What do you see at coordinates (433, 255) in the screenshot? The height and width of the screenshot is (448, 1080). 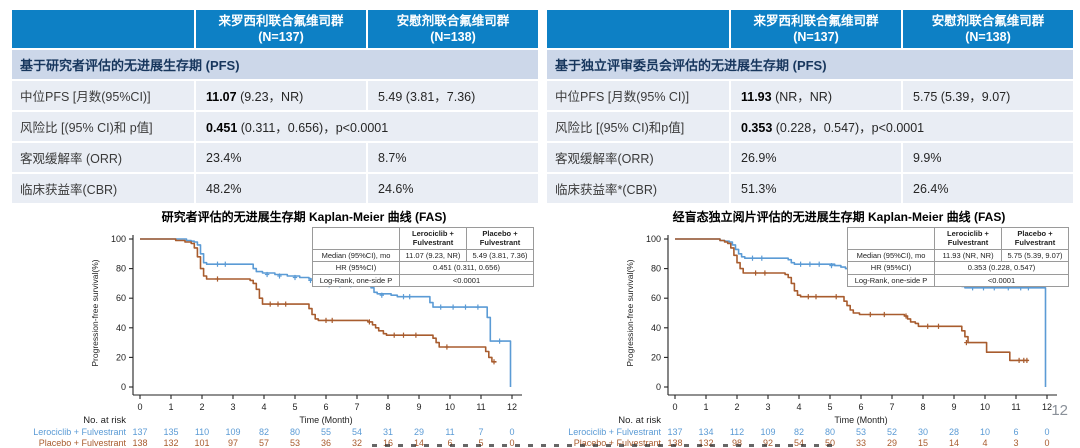 I see `legend-median-lerociclib: 11.07 (9.23, NR)` at bounding box center [433, 255].